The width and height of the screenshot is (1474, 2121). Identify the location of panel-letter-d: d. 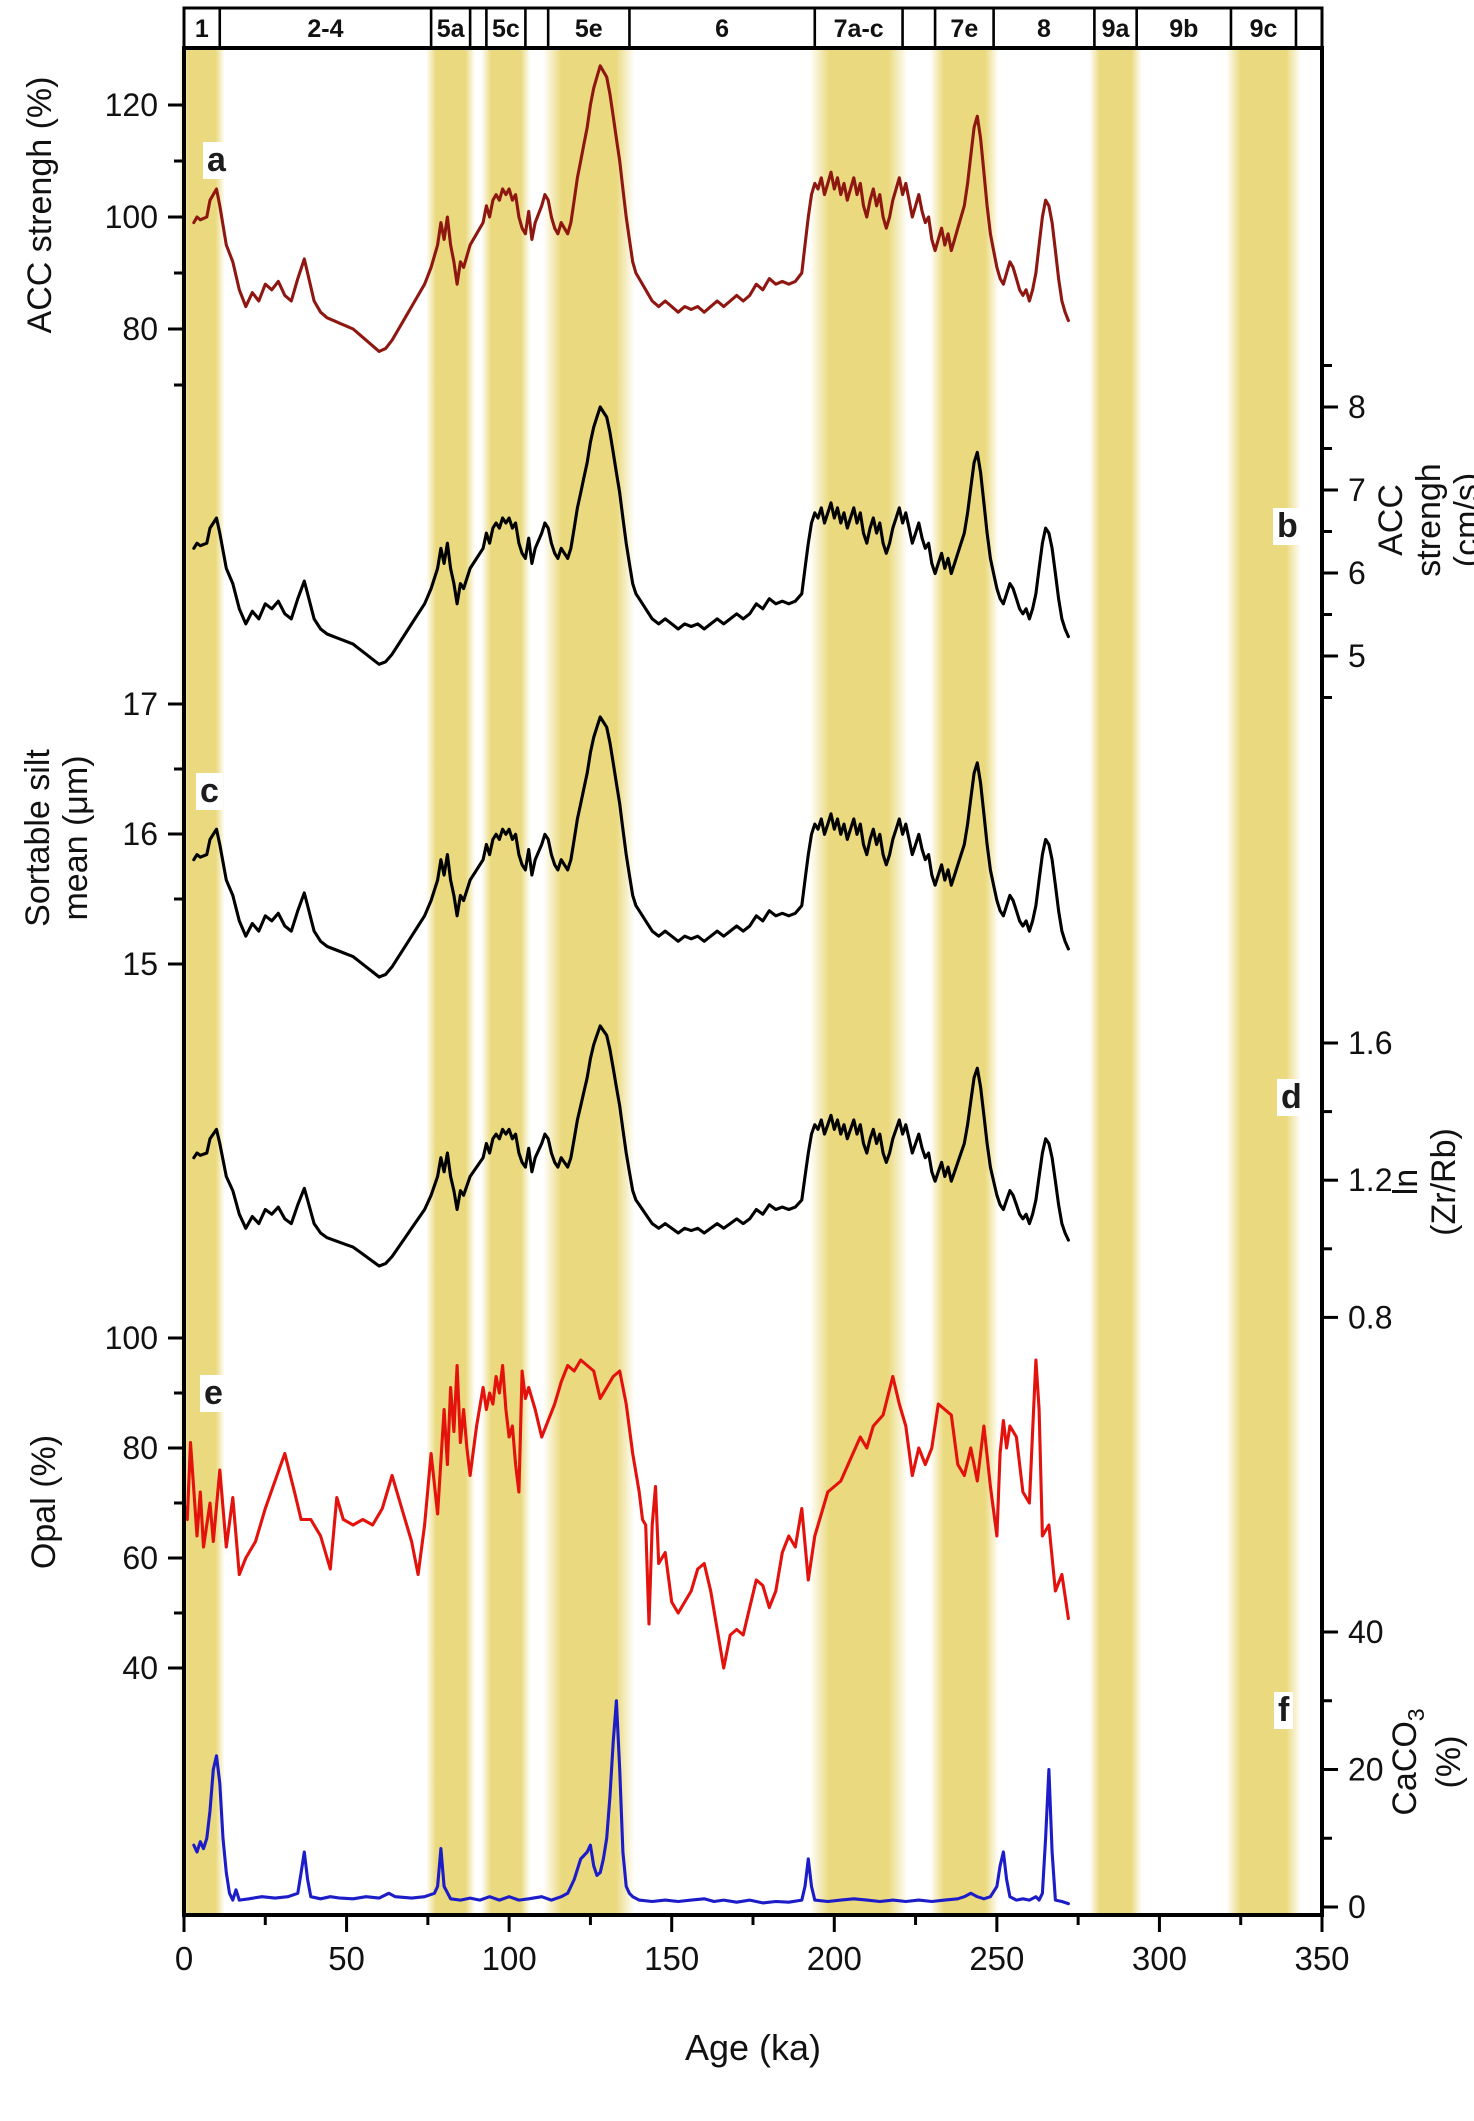
(1291, 1097).